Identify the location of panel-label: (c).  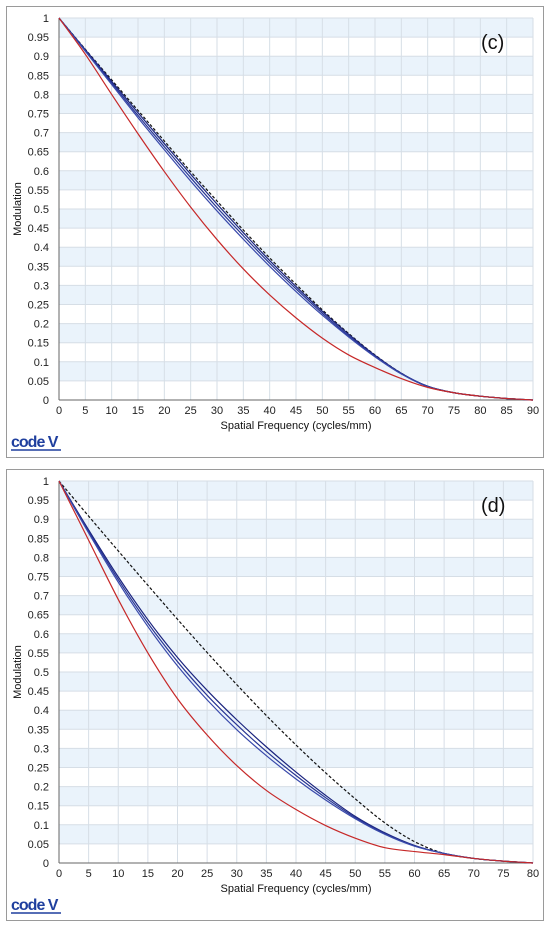
(492, 43).